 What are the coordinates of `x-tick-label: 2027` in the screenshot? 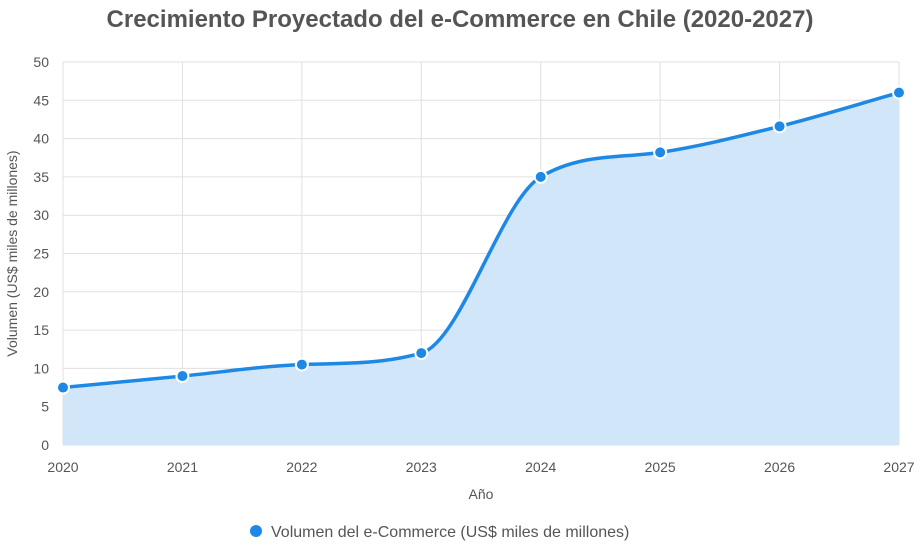 It's located at (898, 467).